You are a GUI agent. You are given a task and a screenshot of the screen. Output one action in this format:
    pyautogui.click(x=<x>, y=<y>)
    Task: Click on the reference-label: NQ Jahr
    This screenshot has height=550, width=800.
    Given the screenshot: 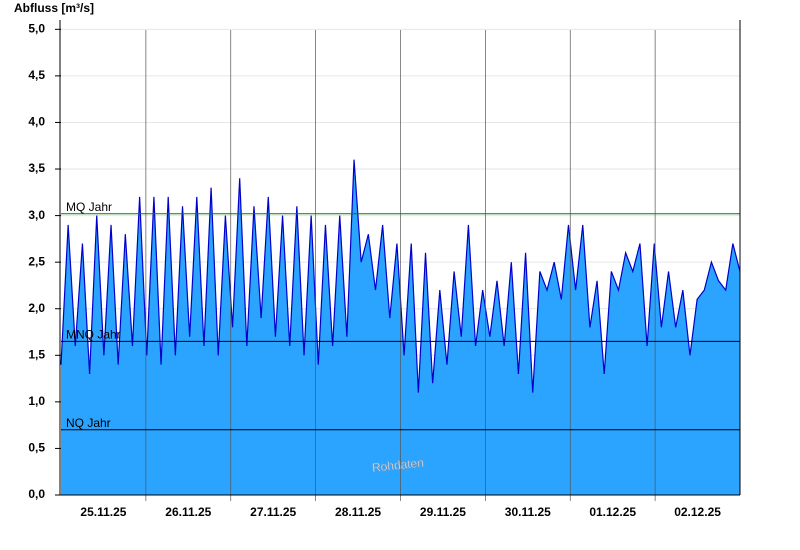 What is the action you would take?
    pyautogui.click(x=88, y=423)
    